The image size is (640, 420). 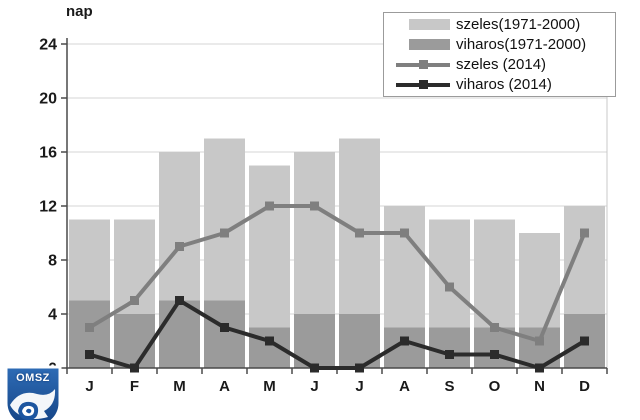 I want to click on marker-szeles--2014--N10, so click(x=539, y=341).